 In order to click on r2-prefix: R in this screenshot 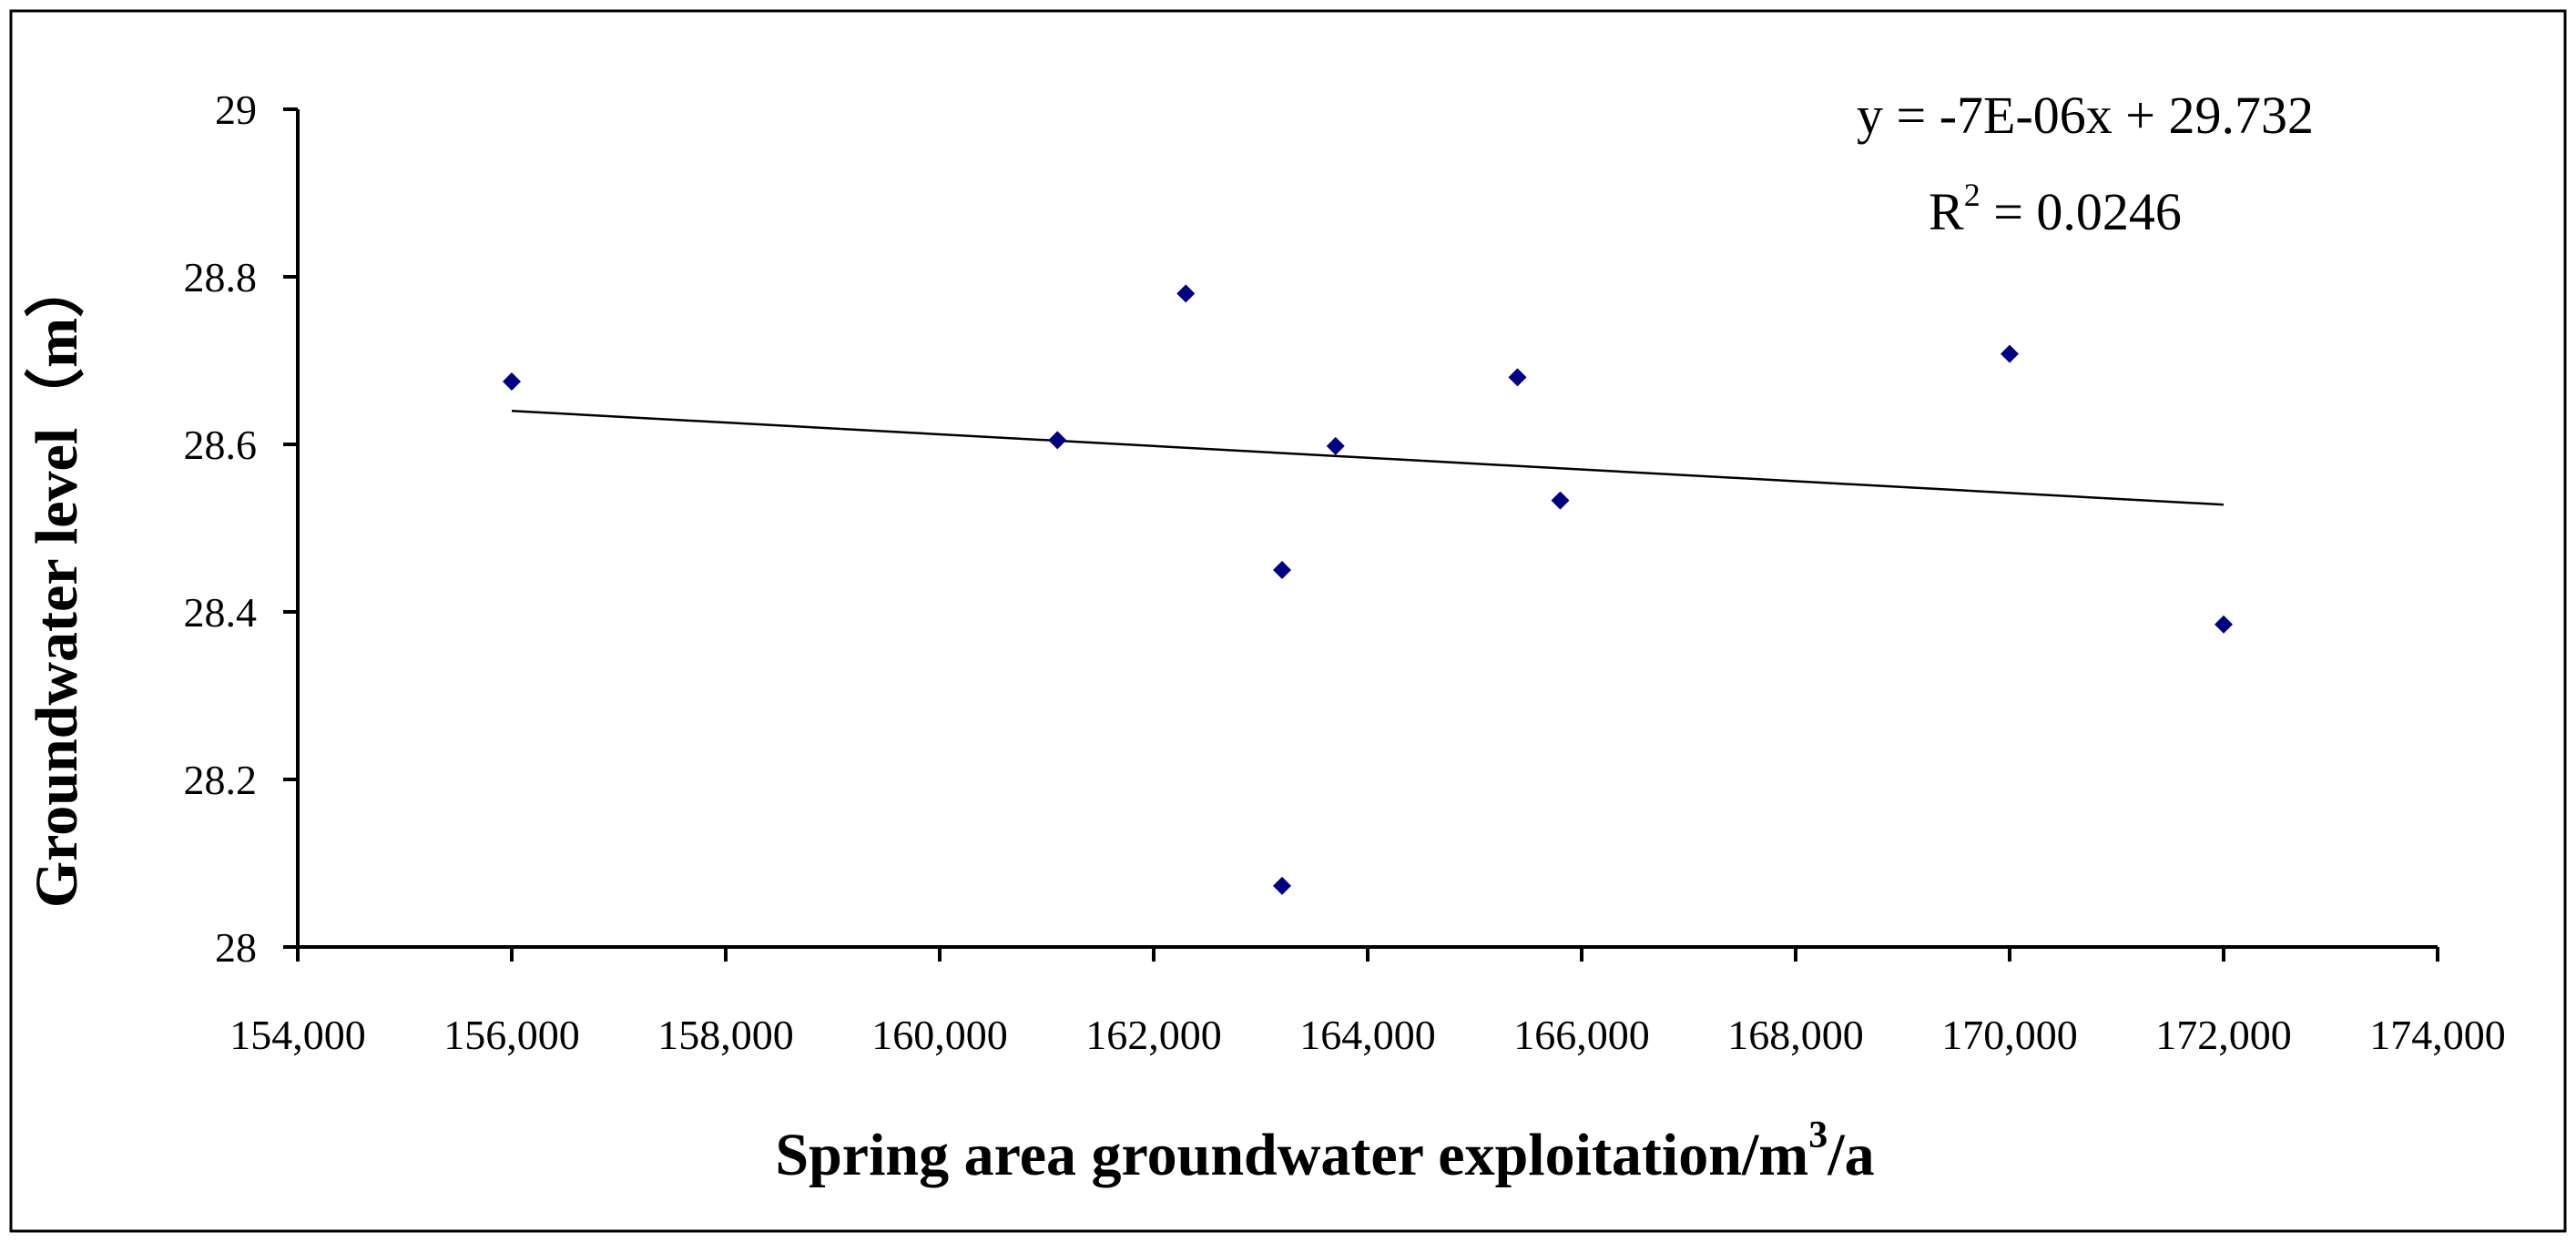, I will do `click(1946, 211)`.